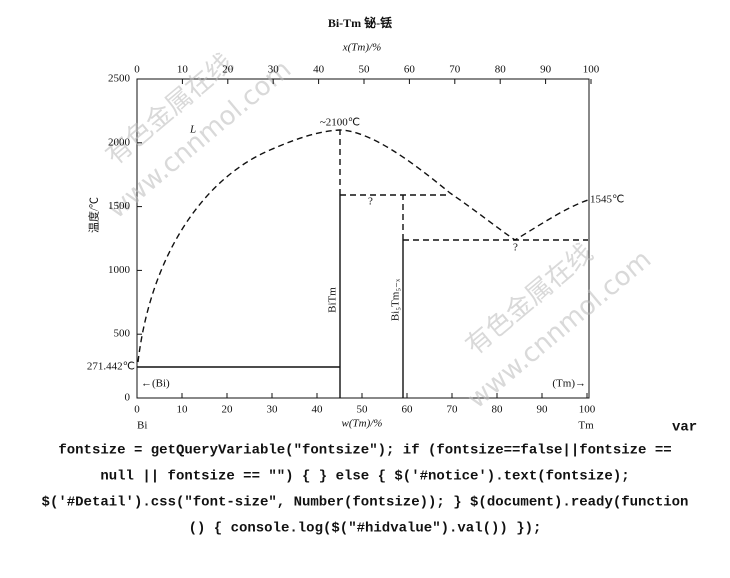 Image resolution: width=730 pixels, height=578 pixels. What do you see at coordinates (137, 70) in the screenshot?
I see `top-tick-label: 0` at bounding box center [137, 70].